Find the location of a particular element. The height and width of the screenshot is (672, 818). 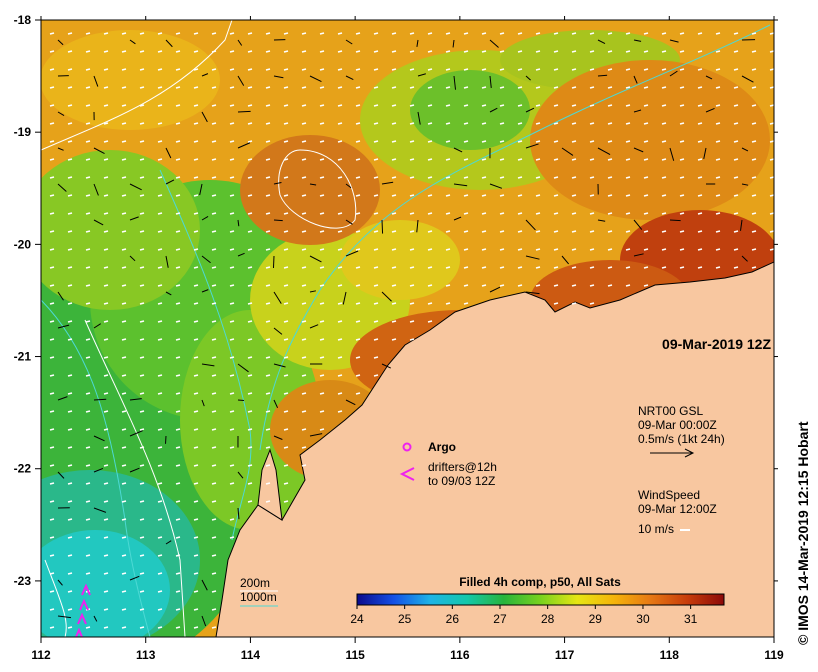

colorbar-tick-label: 25 is located at coordinates (405, 619).